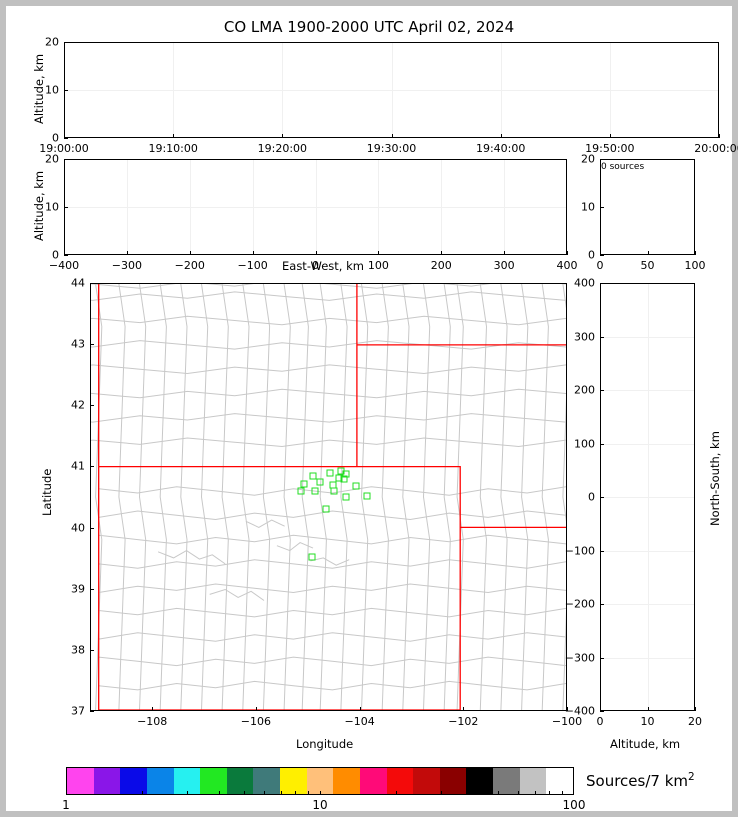 Image resolution: width=738 pixels, height=817 pixels. Describe the element at coordinates (152, 721) in the screenshot. I see `panel-plan-view-map-xticklabel: −108` at that location.